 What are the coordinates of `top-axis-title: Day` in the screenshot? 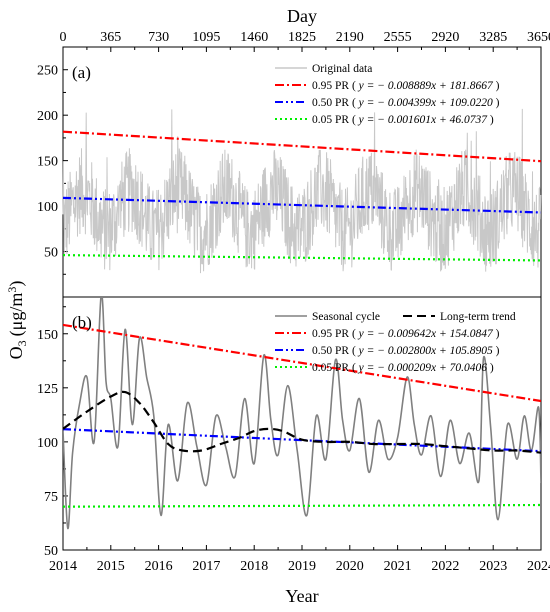 It's located at (302, 16).